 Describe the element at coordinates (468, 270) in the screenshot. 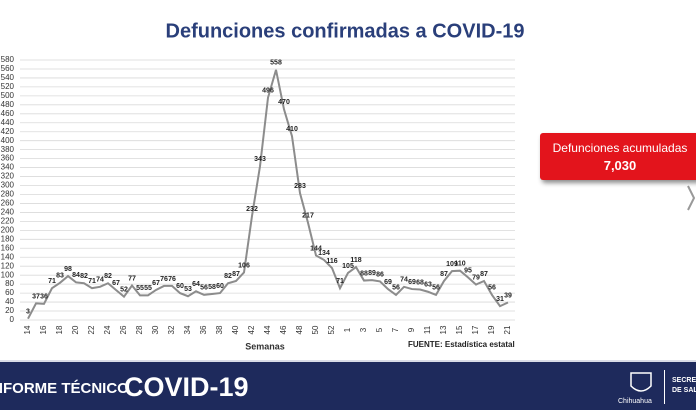

I see `data-label: 95` at that location.